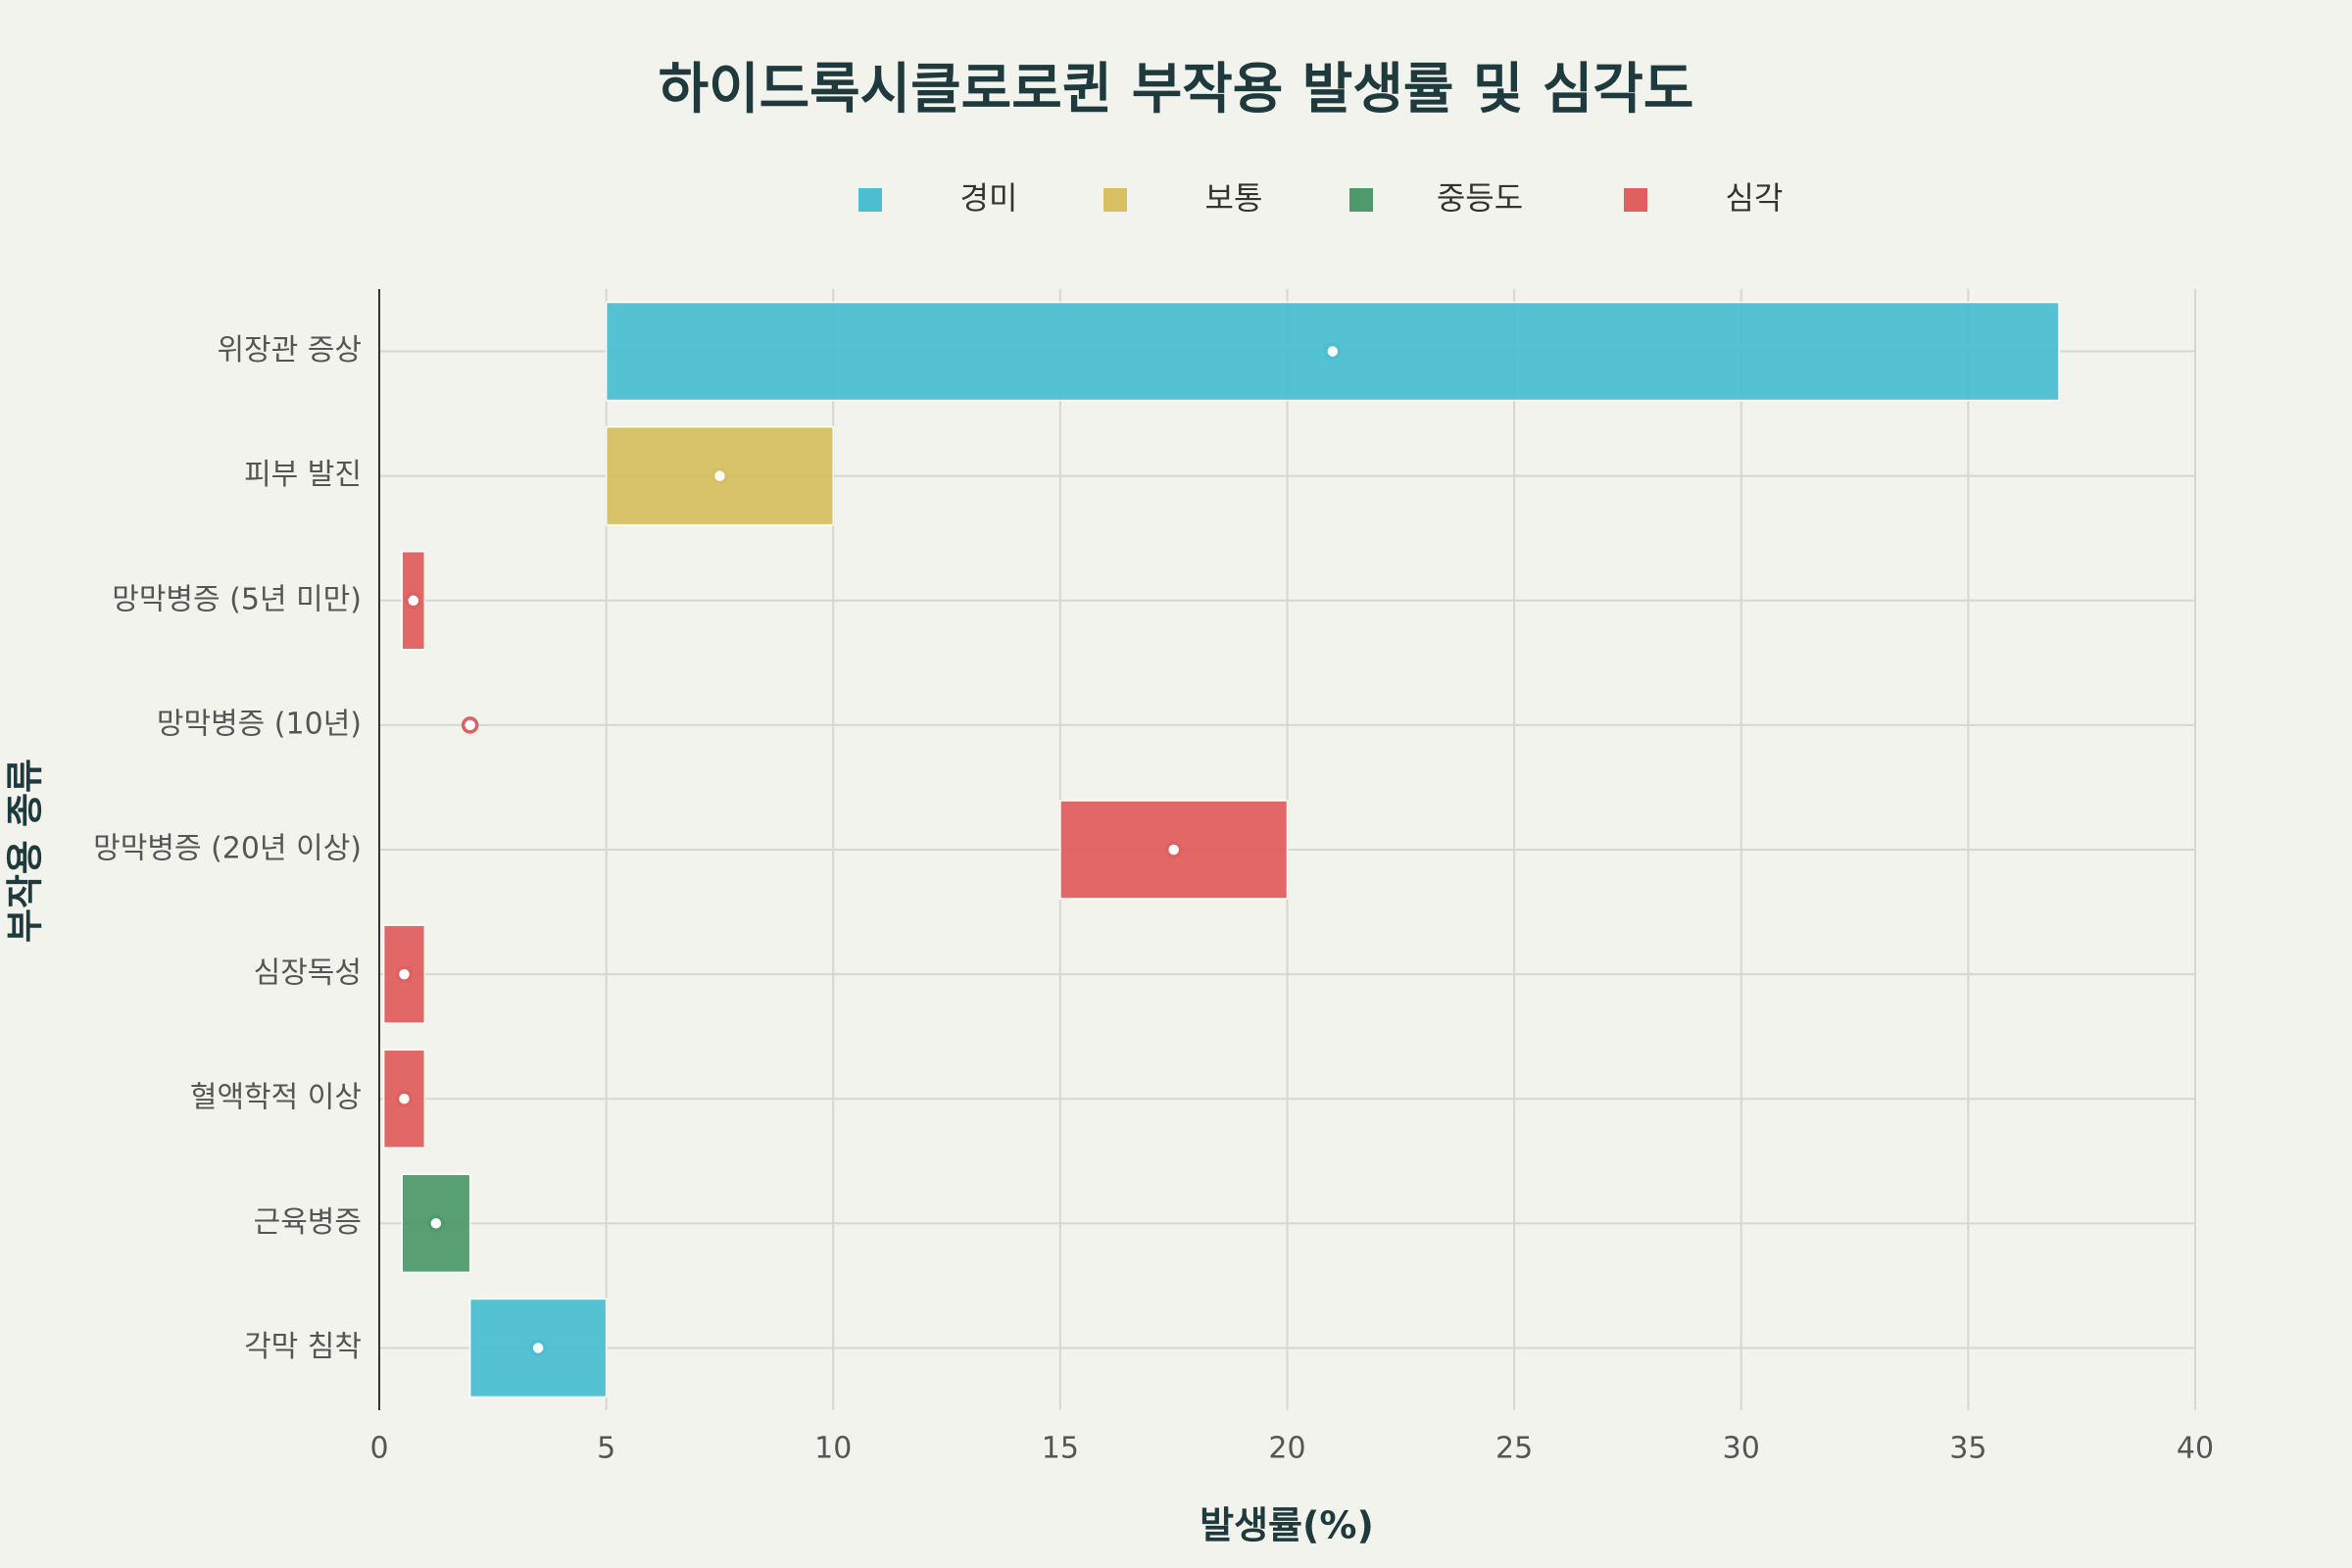 The width and height of the screenshot is (2352, 1568). Describe the element at coordinates (1755, 198) in the screenshot. I see `legend-label: 심각` at that location.